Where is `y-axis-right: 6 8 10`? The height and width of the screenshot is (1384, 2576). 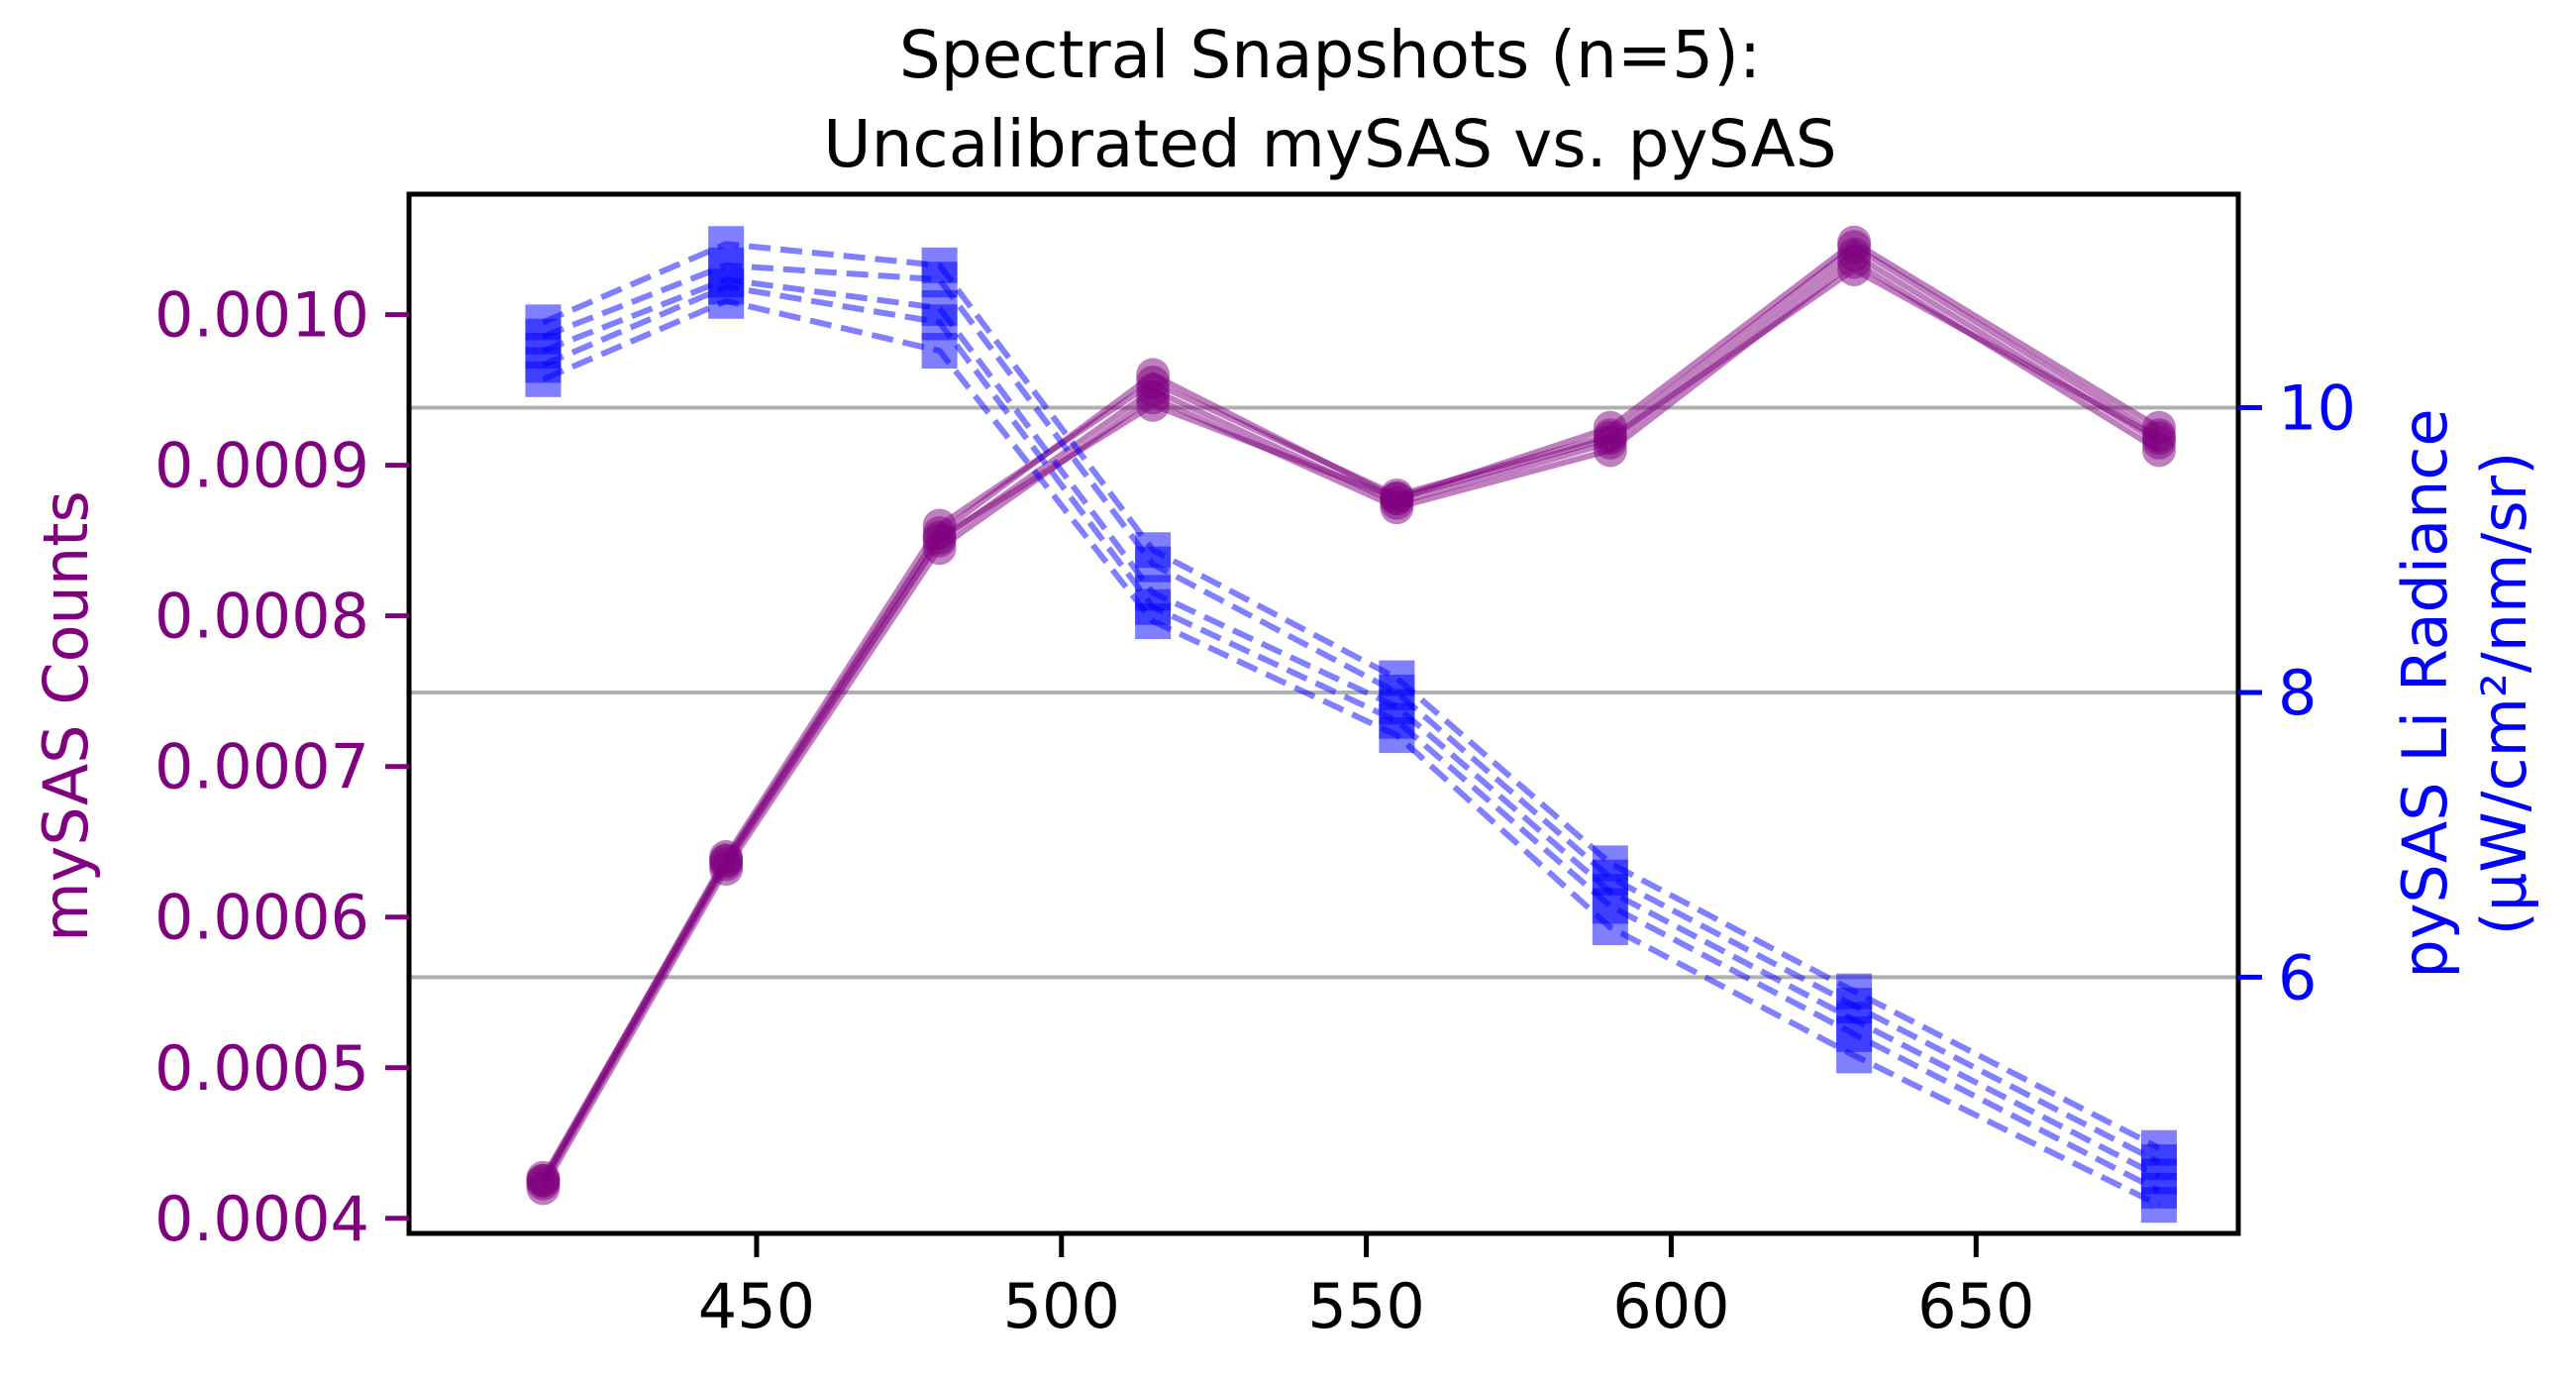
y-axis-right: 6 8 10 is located at coordinates (2297, 693).